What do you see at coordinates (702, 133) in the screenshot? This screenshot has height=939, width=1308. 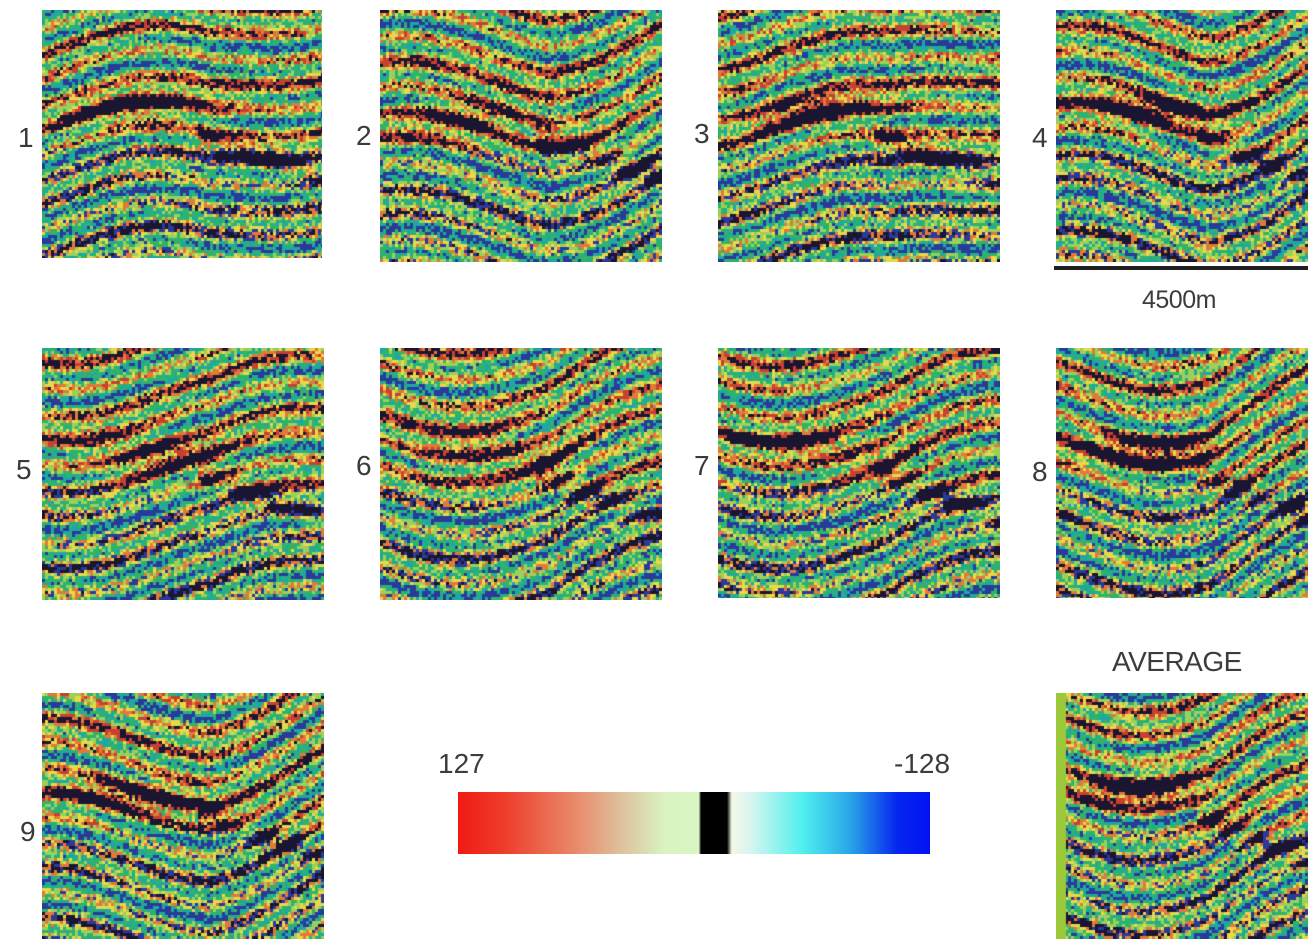 I see `panel-label-3: 3` at bounding box center [702, 133].